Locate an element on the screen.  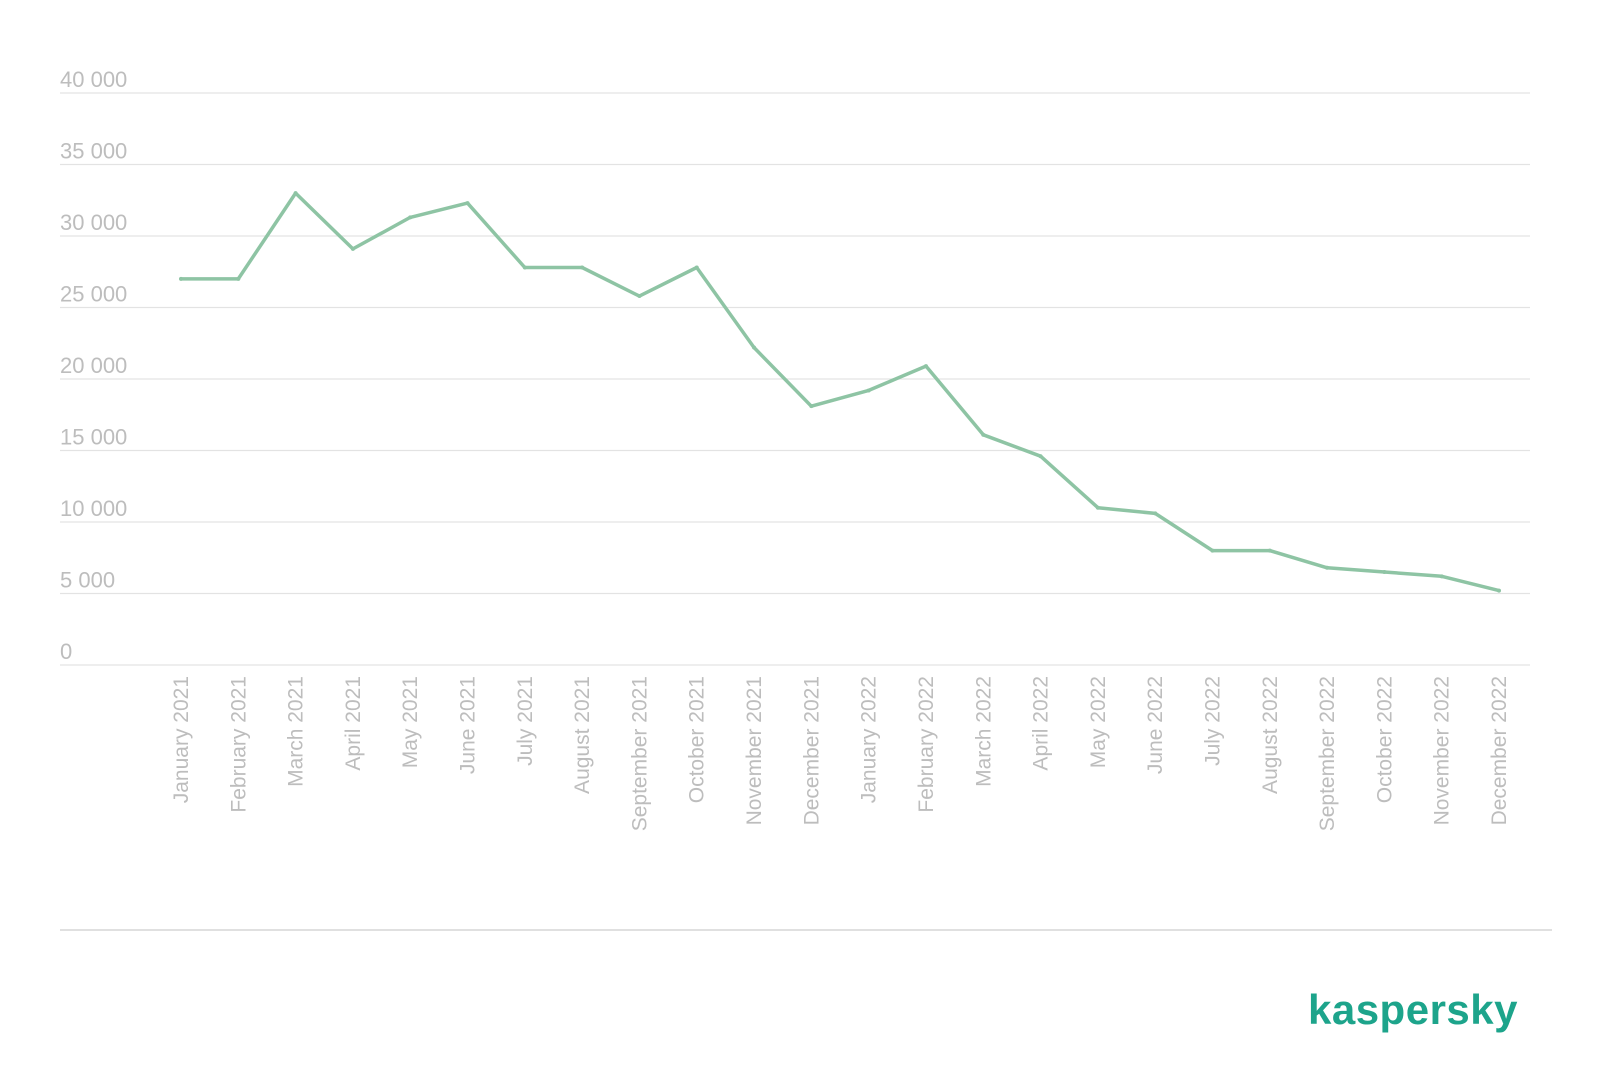
y-tick-label: 20 000 is located at coordinates (93, 365).